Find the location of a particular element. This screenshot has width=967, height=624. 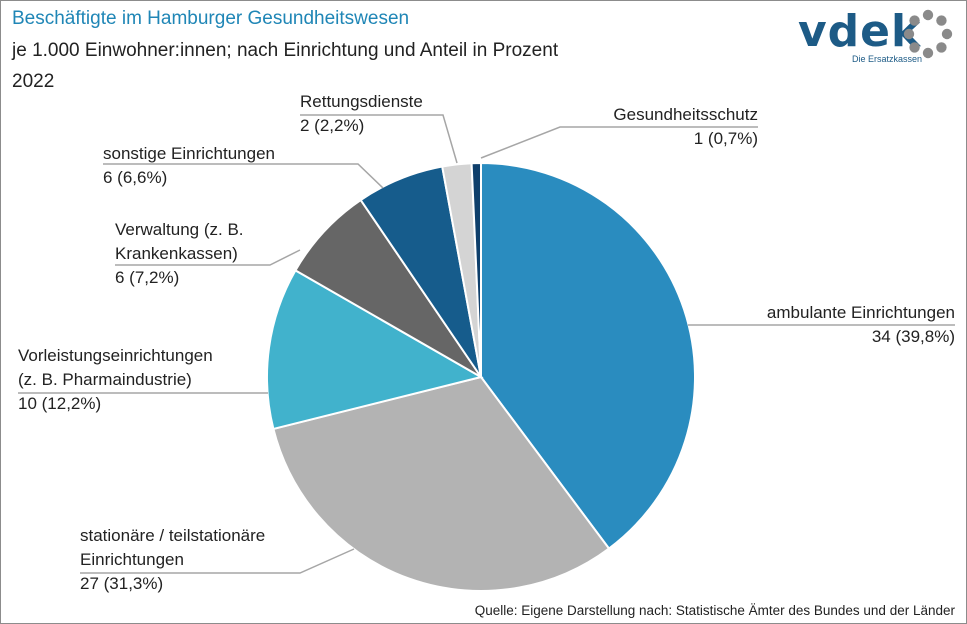

slice-label: Krankenkassen) is located at coordinates (176, 253).